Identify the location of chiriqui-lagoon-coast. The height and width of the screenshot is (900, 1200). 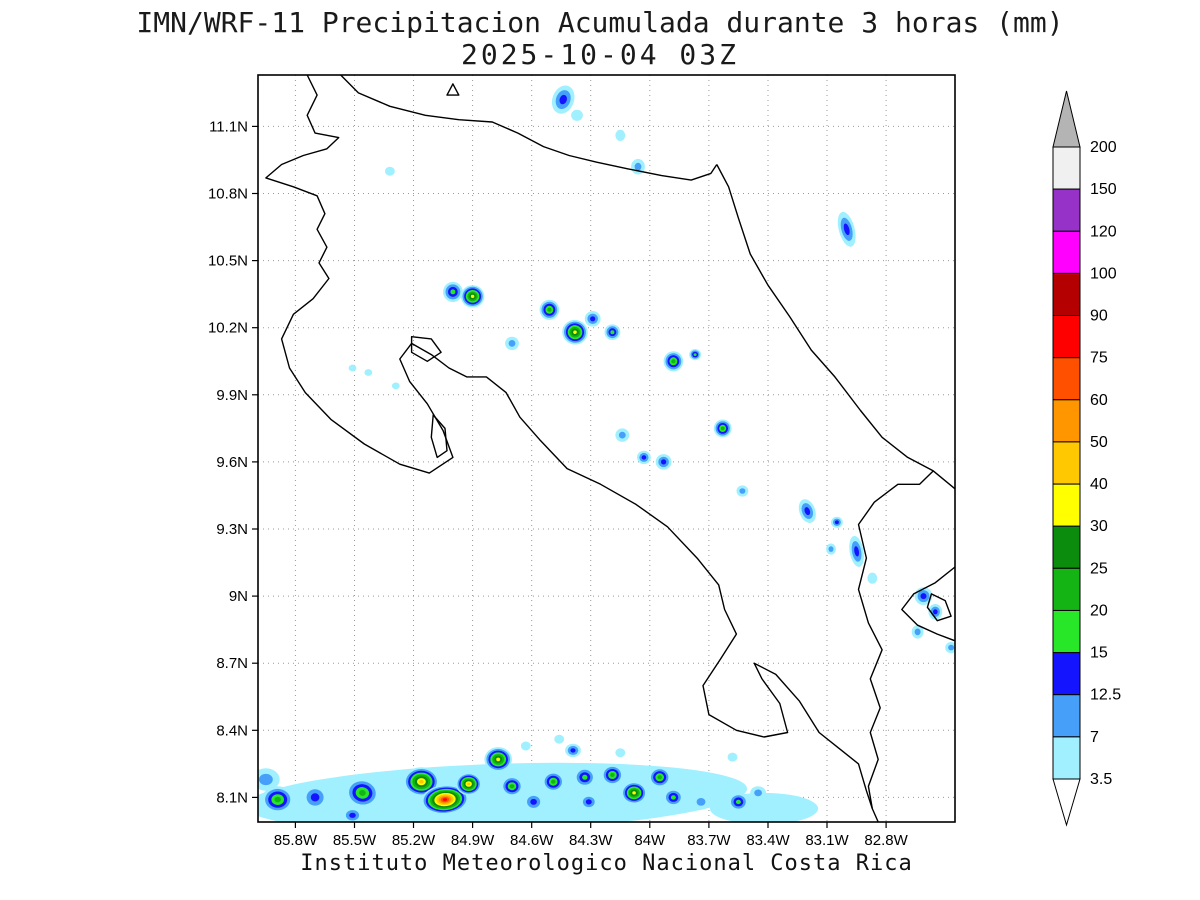
(928, 604).